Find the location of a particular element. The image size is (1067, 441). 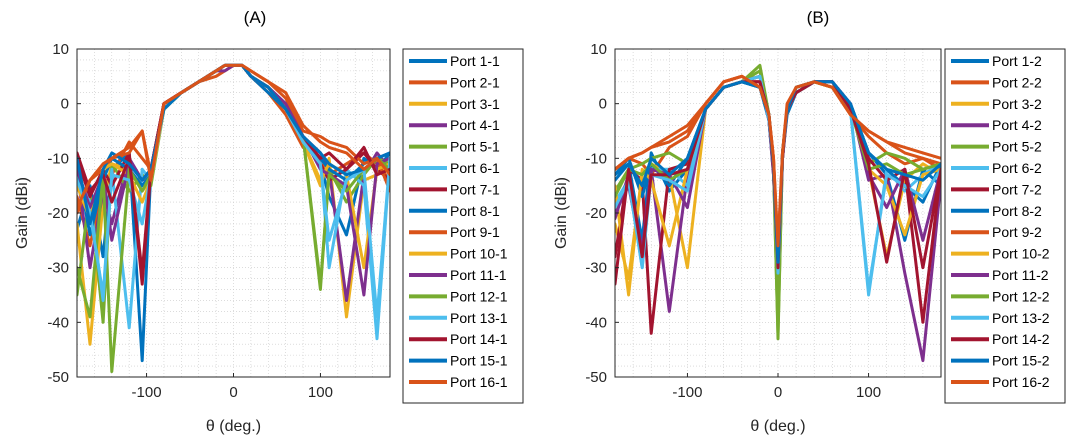

legend-label: Port 13-2 is located at coordinates (1021, 318).